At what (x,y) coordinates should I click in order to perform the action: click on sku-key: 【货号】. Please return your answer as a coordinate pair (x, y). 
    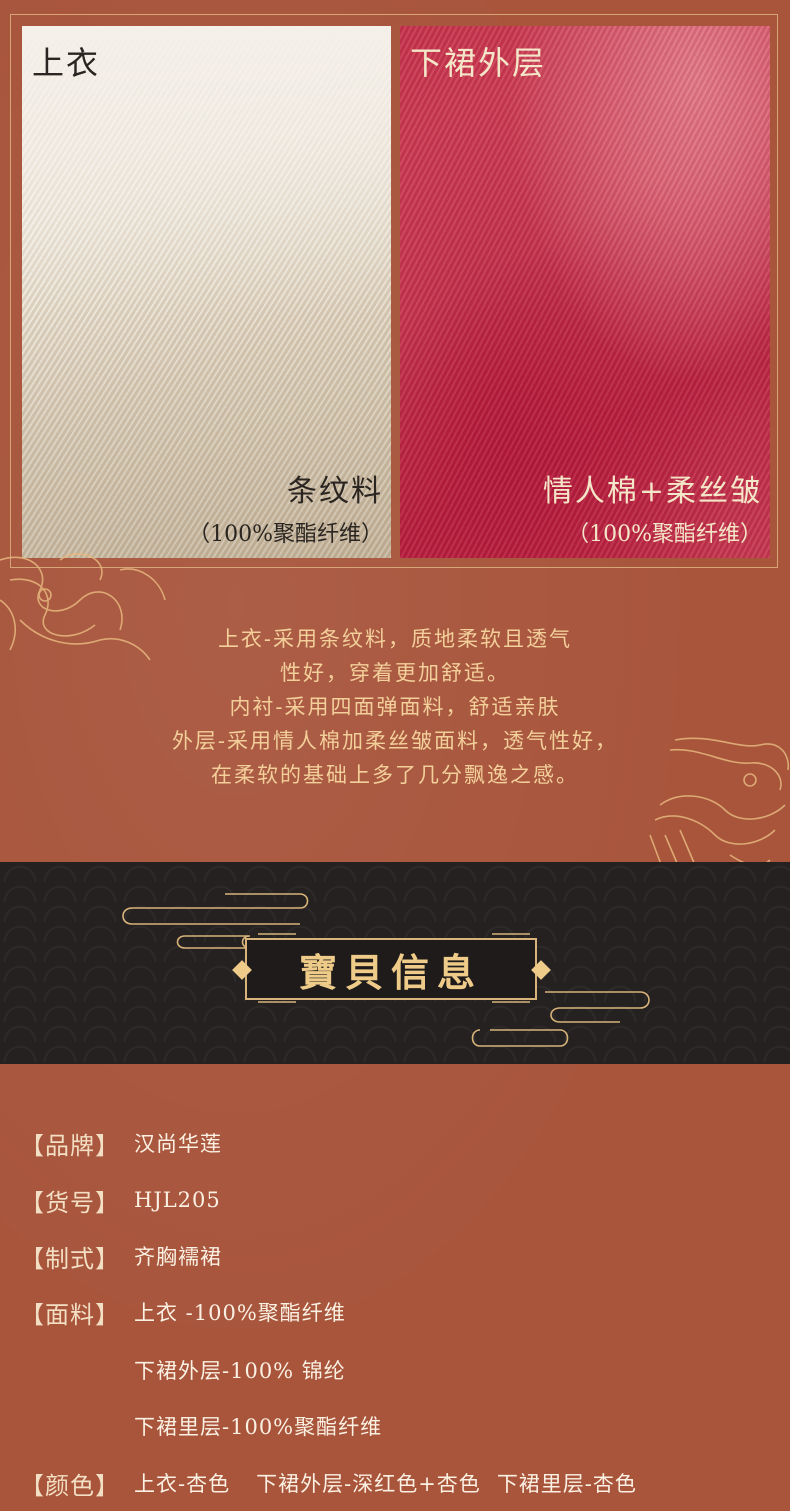
    Looking at the image, I should click on (70, 1202).